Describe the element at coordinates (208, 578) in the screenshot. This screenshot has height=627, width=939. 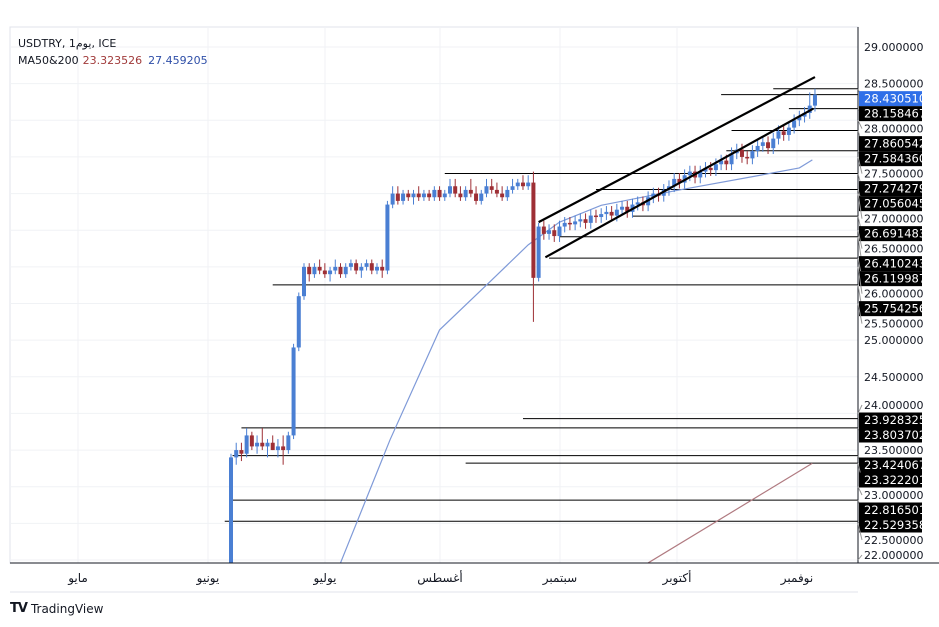
I see `month-label: يونيو` at that location.